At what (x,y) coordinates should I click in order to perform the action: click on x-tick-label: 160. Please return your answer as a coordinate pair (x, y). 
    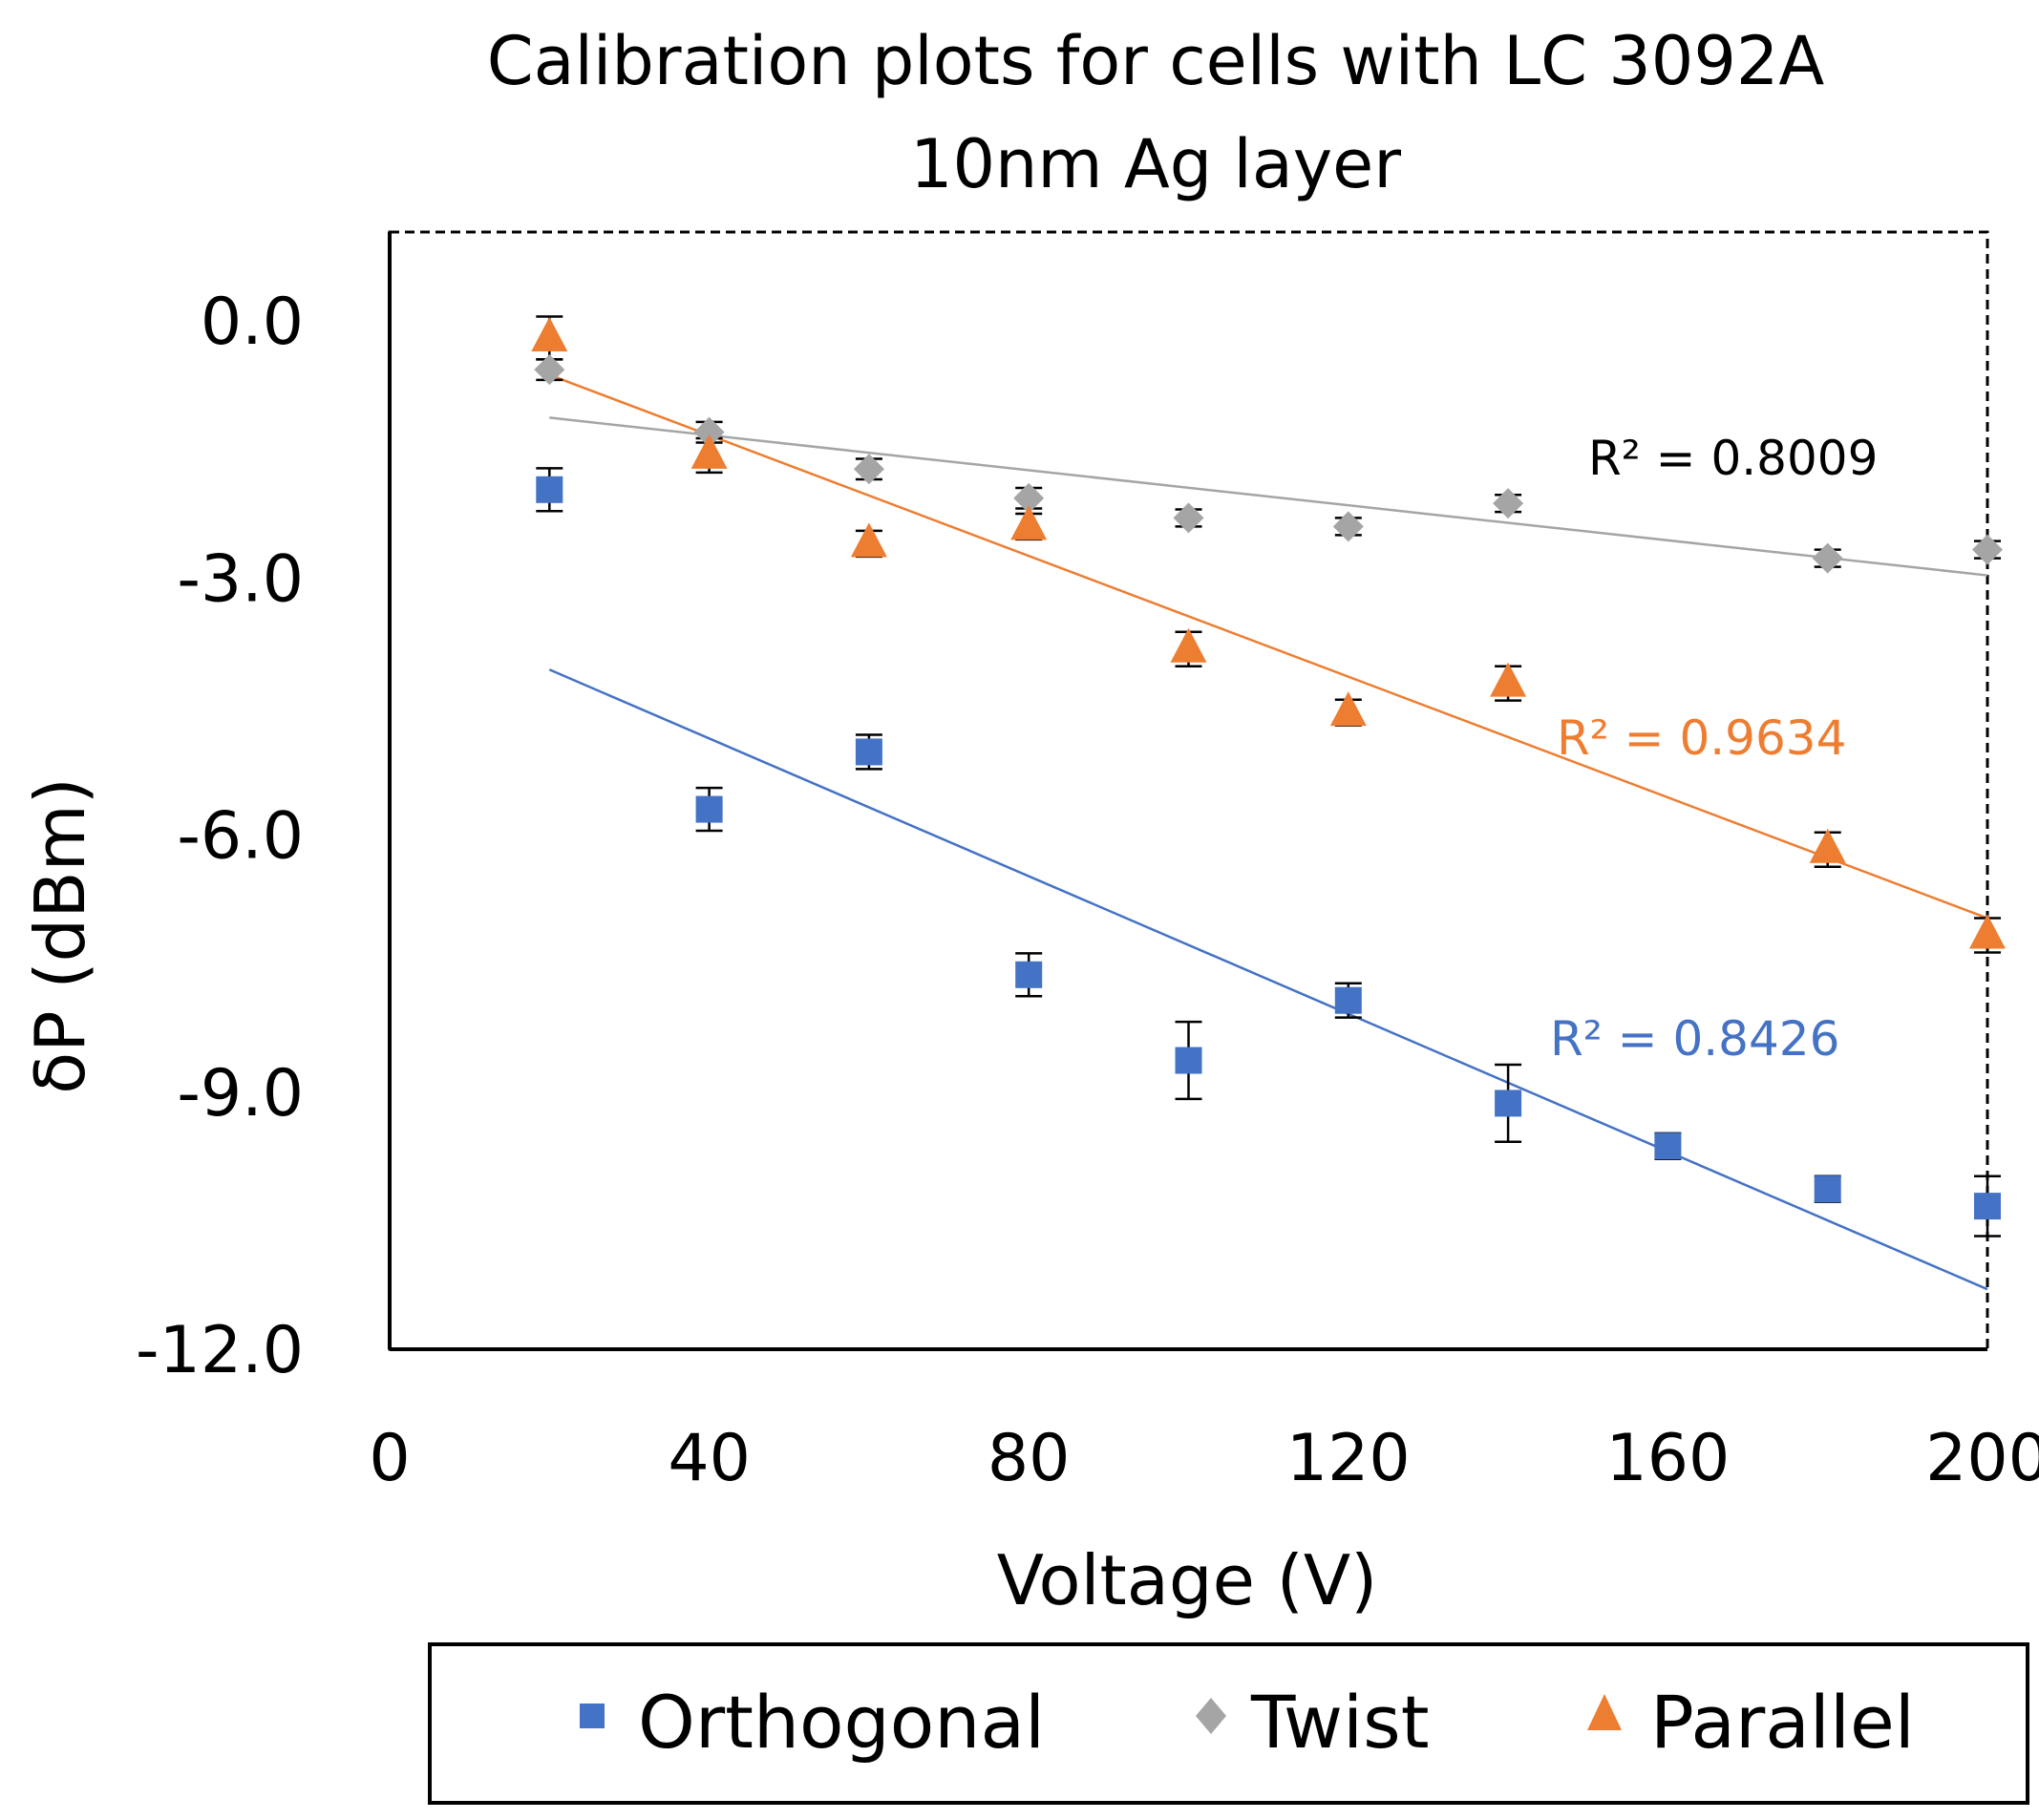
    Looking at the image, I should click on (1669, 1458).